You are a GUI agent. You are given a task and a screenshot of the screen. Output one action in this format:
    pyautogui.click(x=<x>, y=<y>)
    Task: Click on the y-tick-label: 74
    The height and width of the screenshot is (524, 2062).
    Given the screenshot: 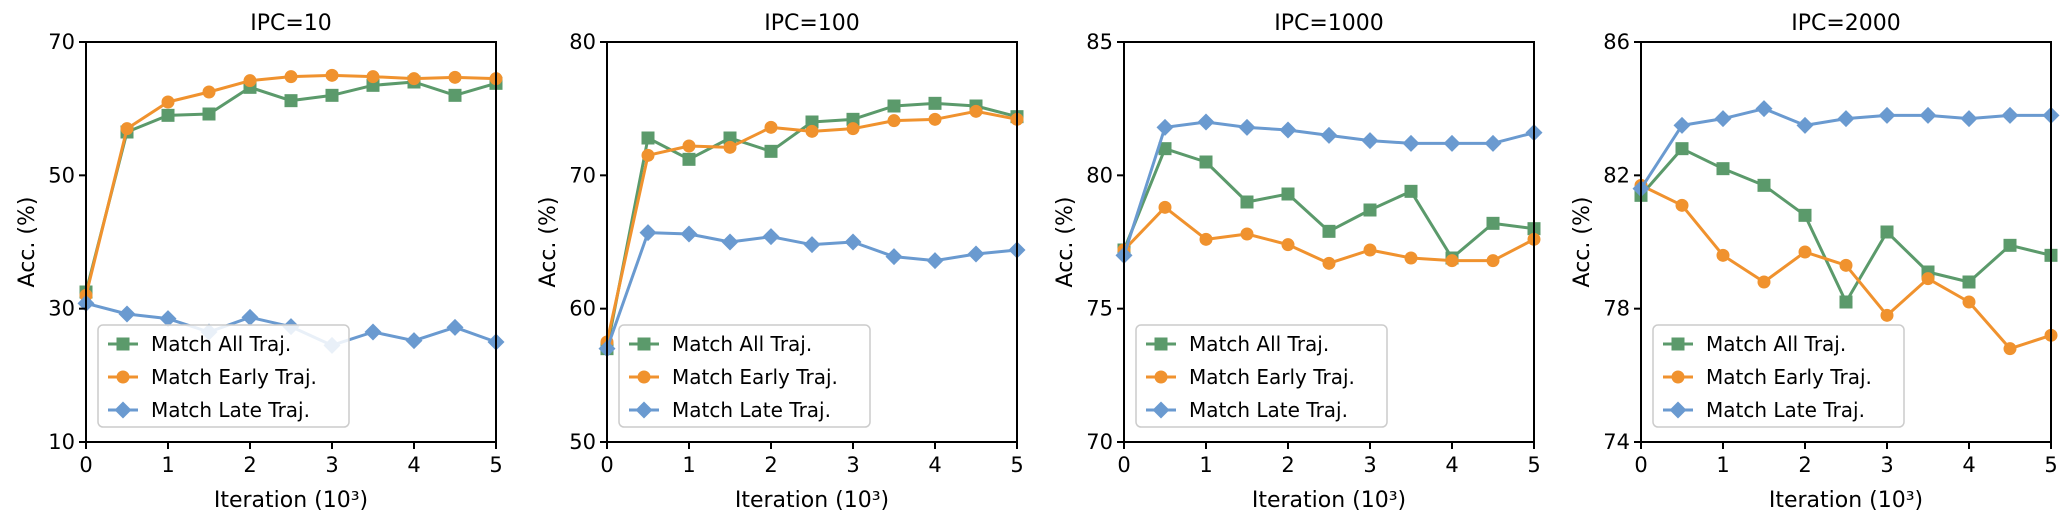 What is the action you would take?
    pyautogui.click(x=1616, y=442)
    